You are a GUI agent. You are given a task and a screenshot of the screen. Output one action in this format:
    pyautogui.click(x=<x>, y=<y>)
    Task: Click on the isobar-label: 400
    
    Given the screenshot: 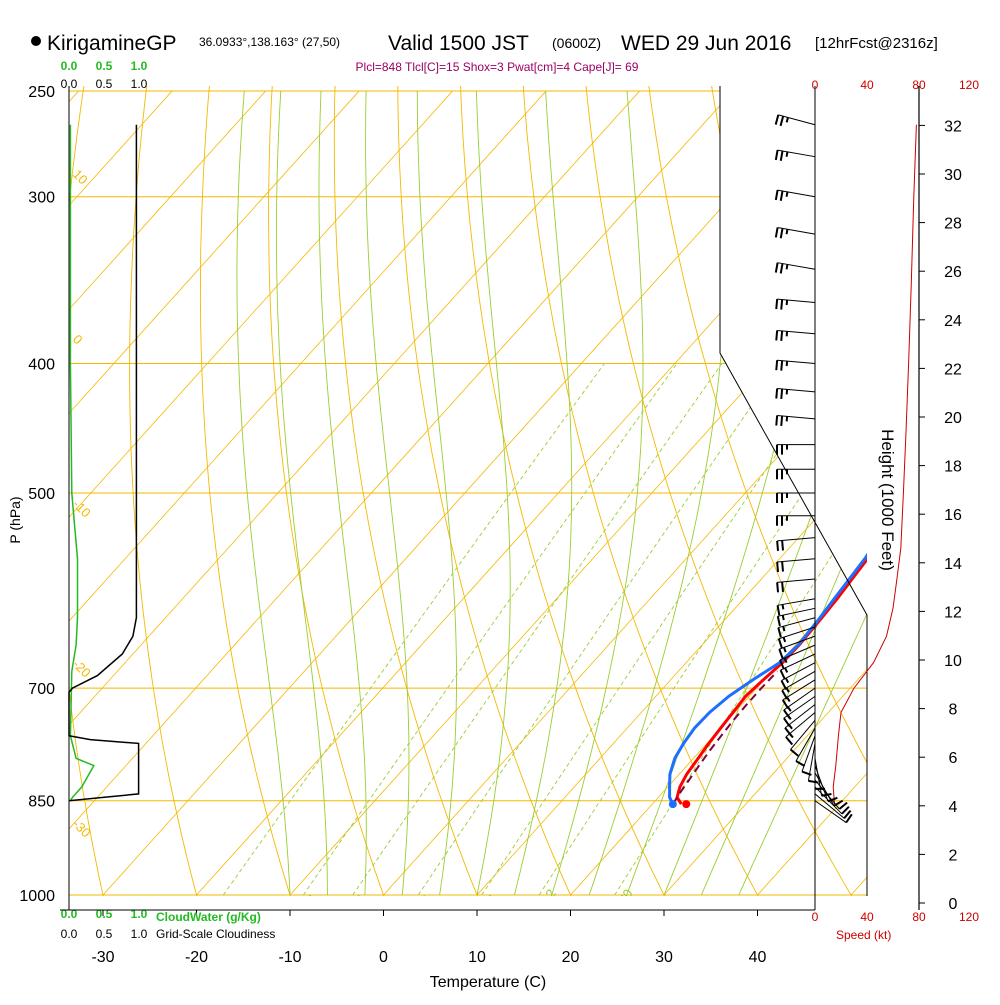 What is the action you would take?
    pyautogui.click(x=41, y=365)
    